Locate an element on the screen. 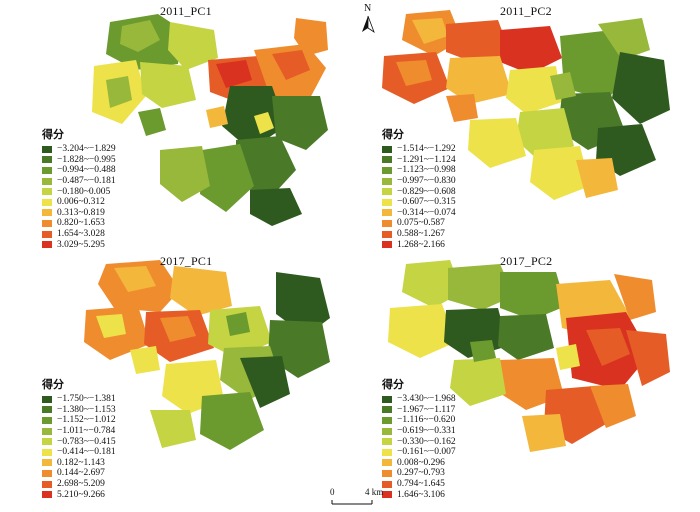 This screenshot has height=512, width=700. legend-label: 0.182~1.143 is located at coordinates (81, 462).